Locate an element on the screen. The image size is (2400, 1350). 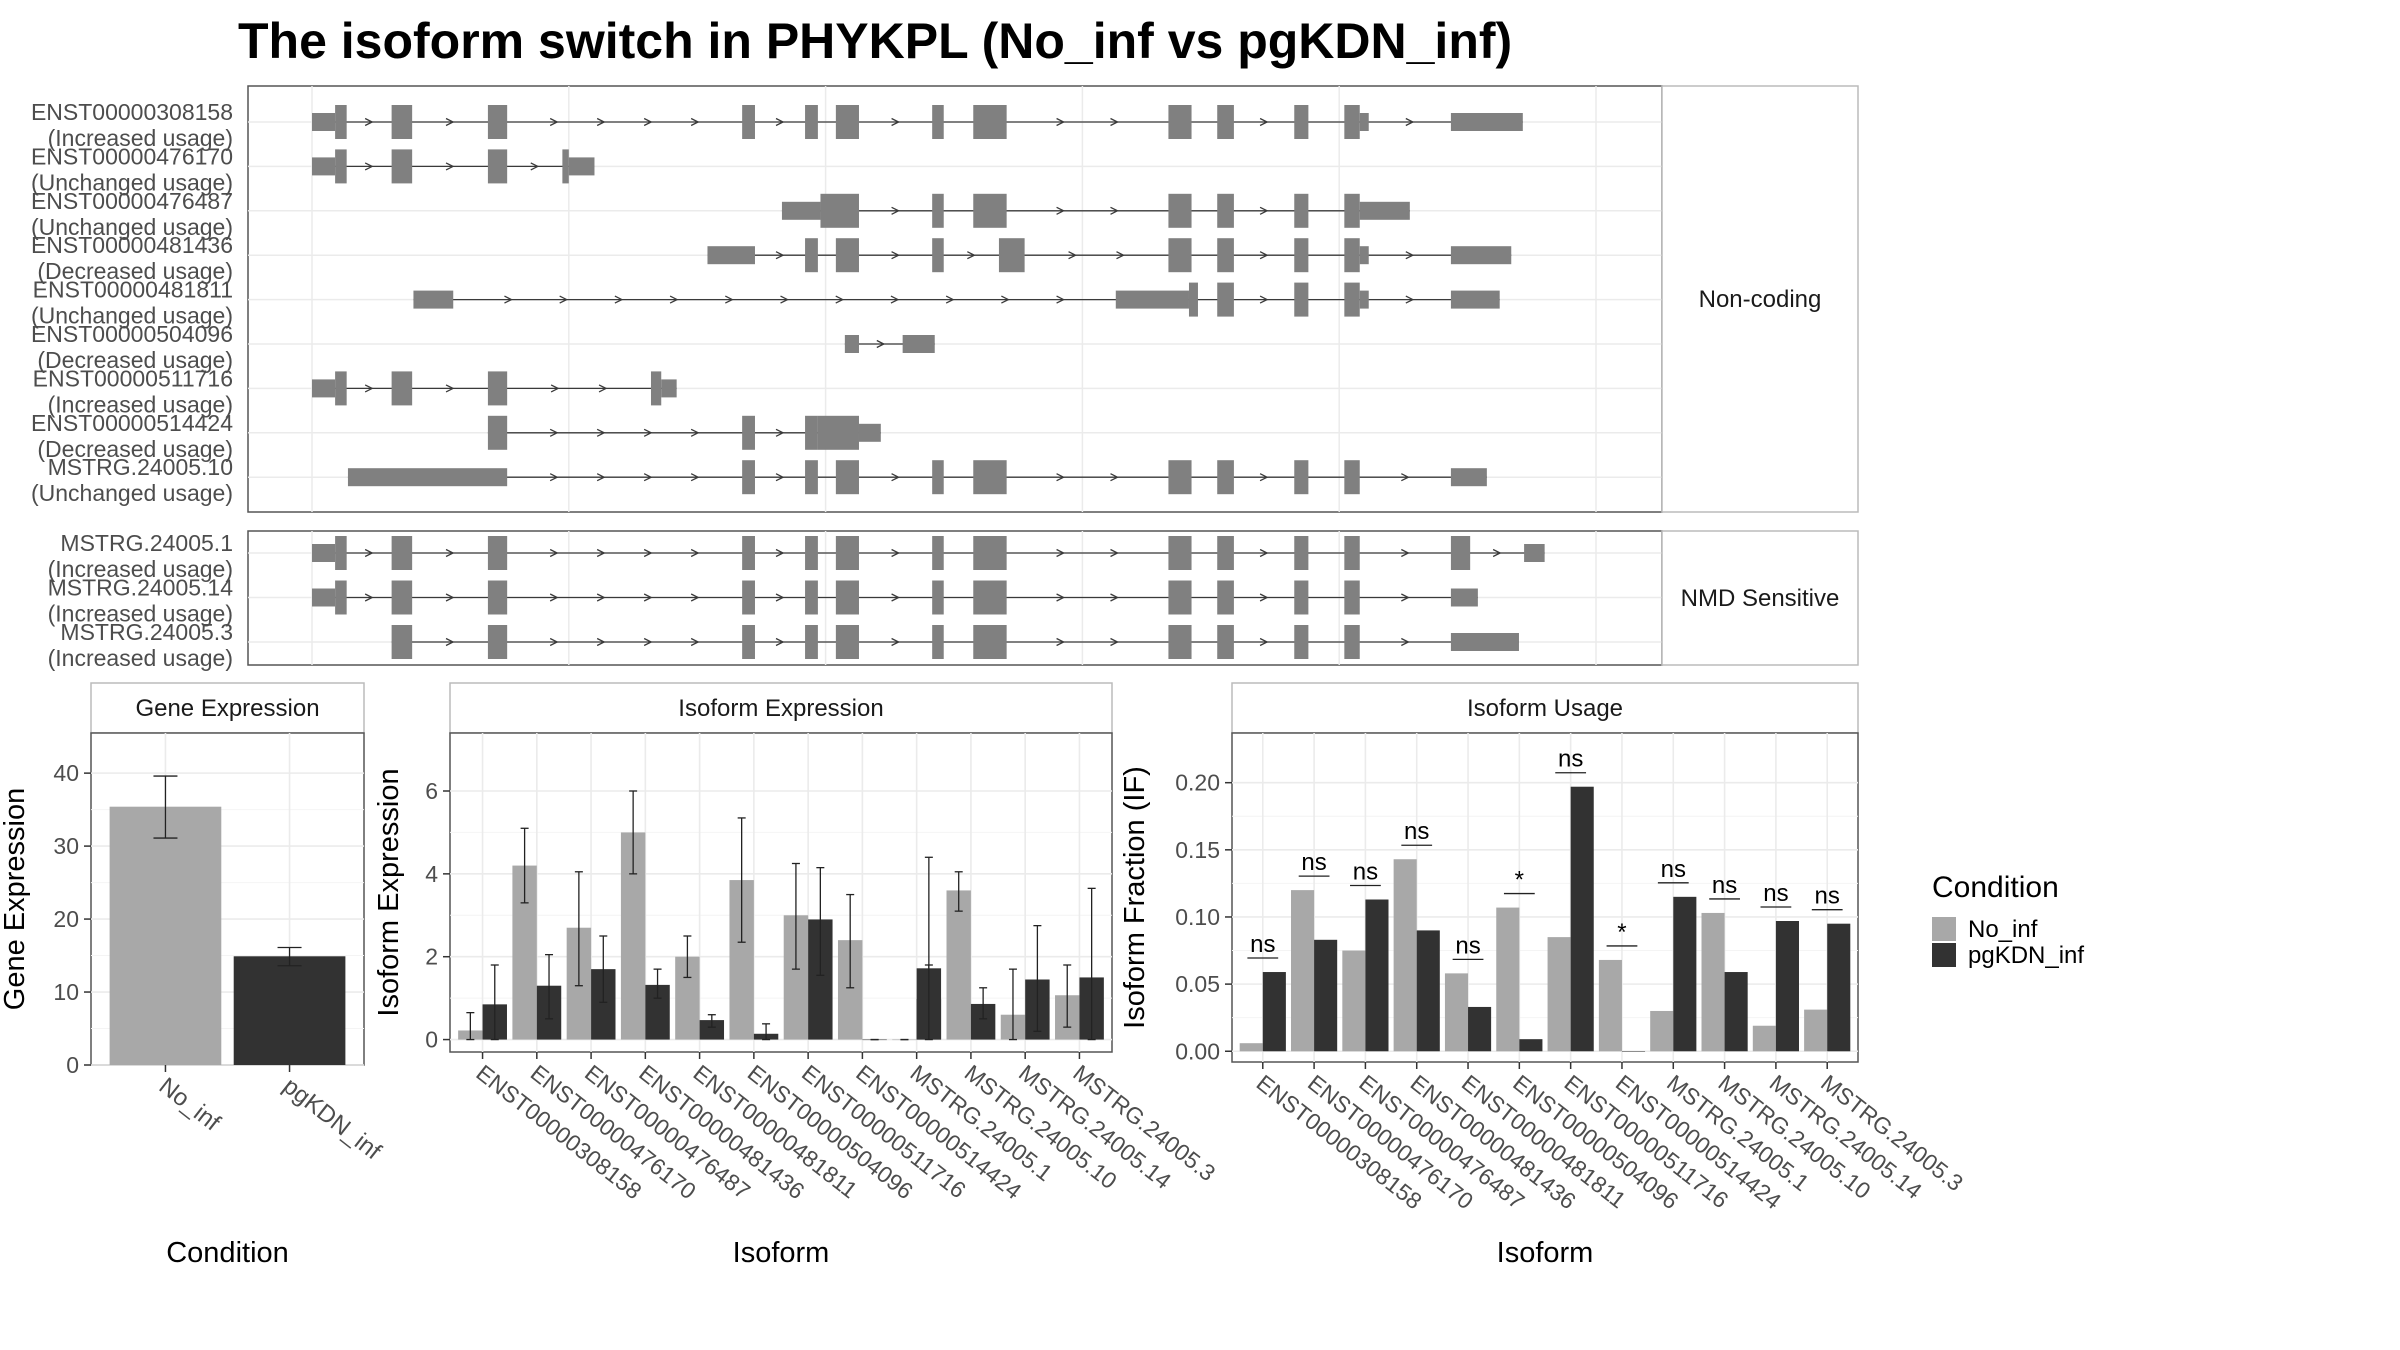
y-tick-label: 0.00 is located at coordinates (1197, 1051).